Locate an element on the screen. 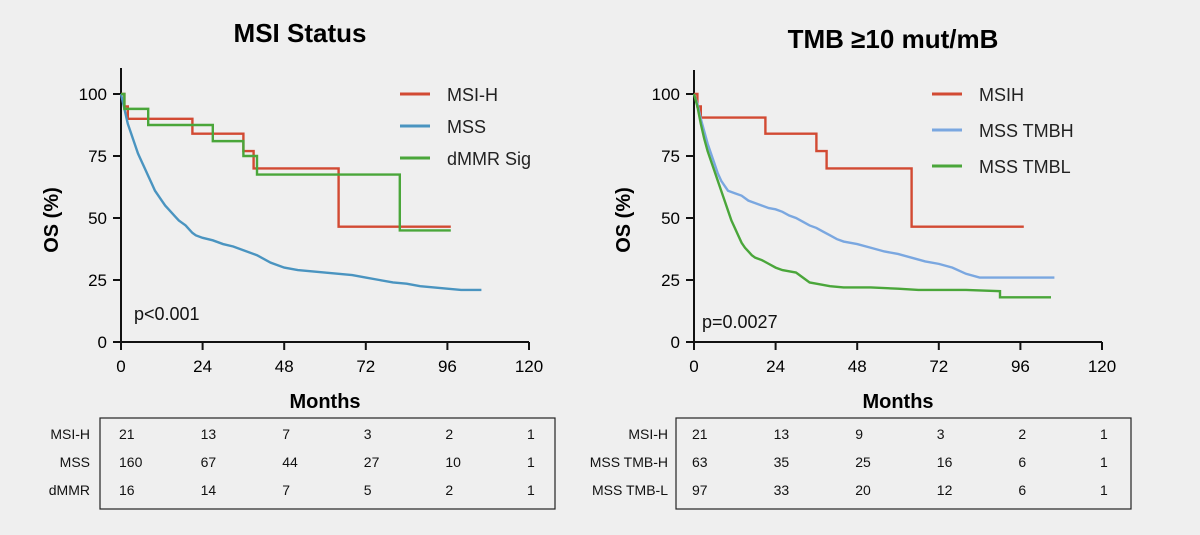  risk-cell: 9 is located at coordinates (859, 434).